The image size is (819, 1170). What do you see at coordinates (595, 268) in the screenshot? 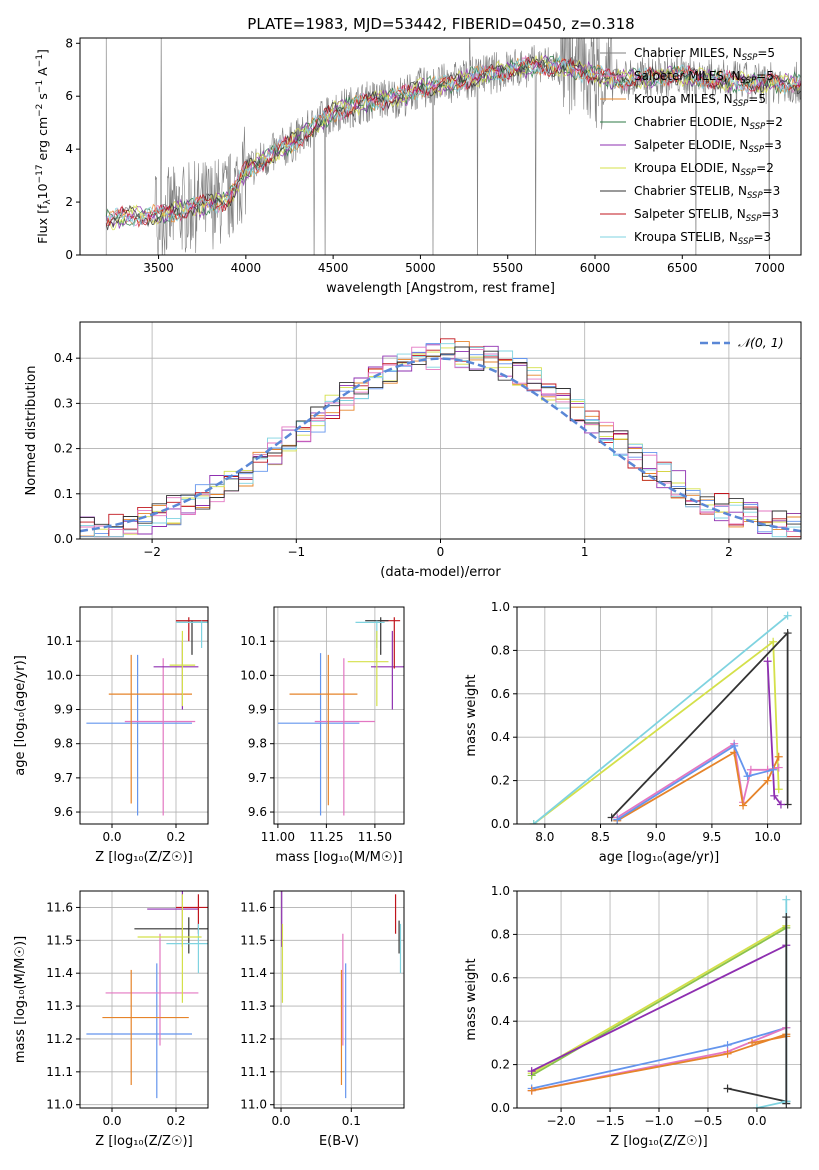
I see `x-tick-label: 6000` at bounding box center [595, 268].